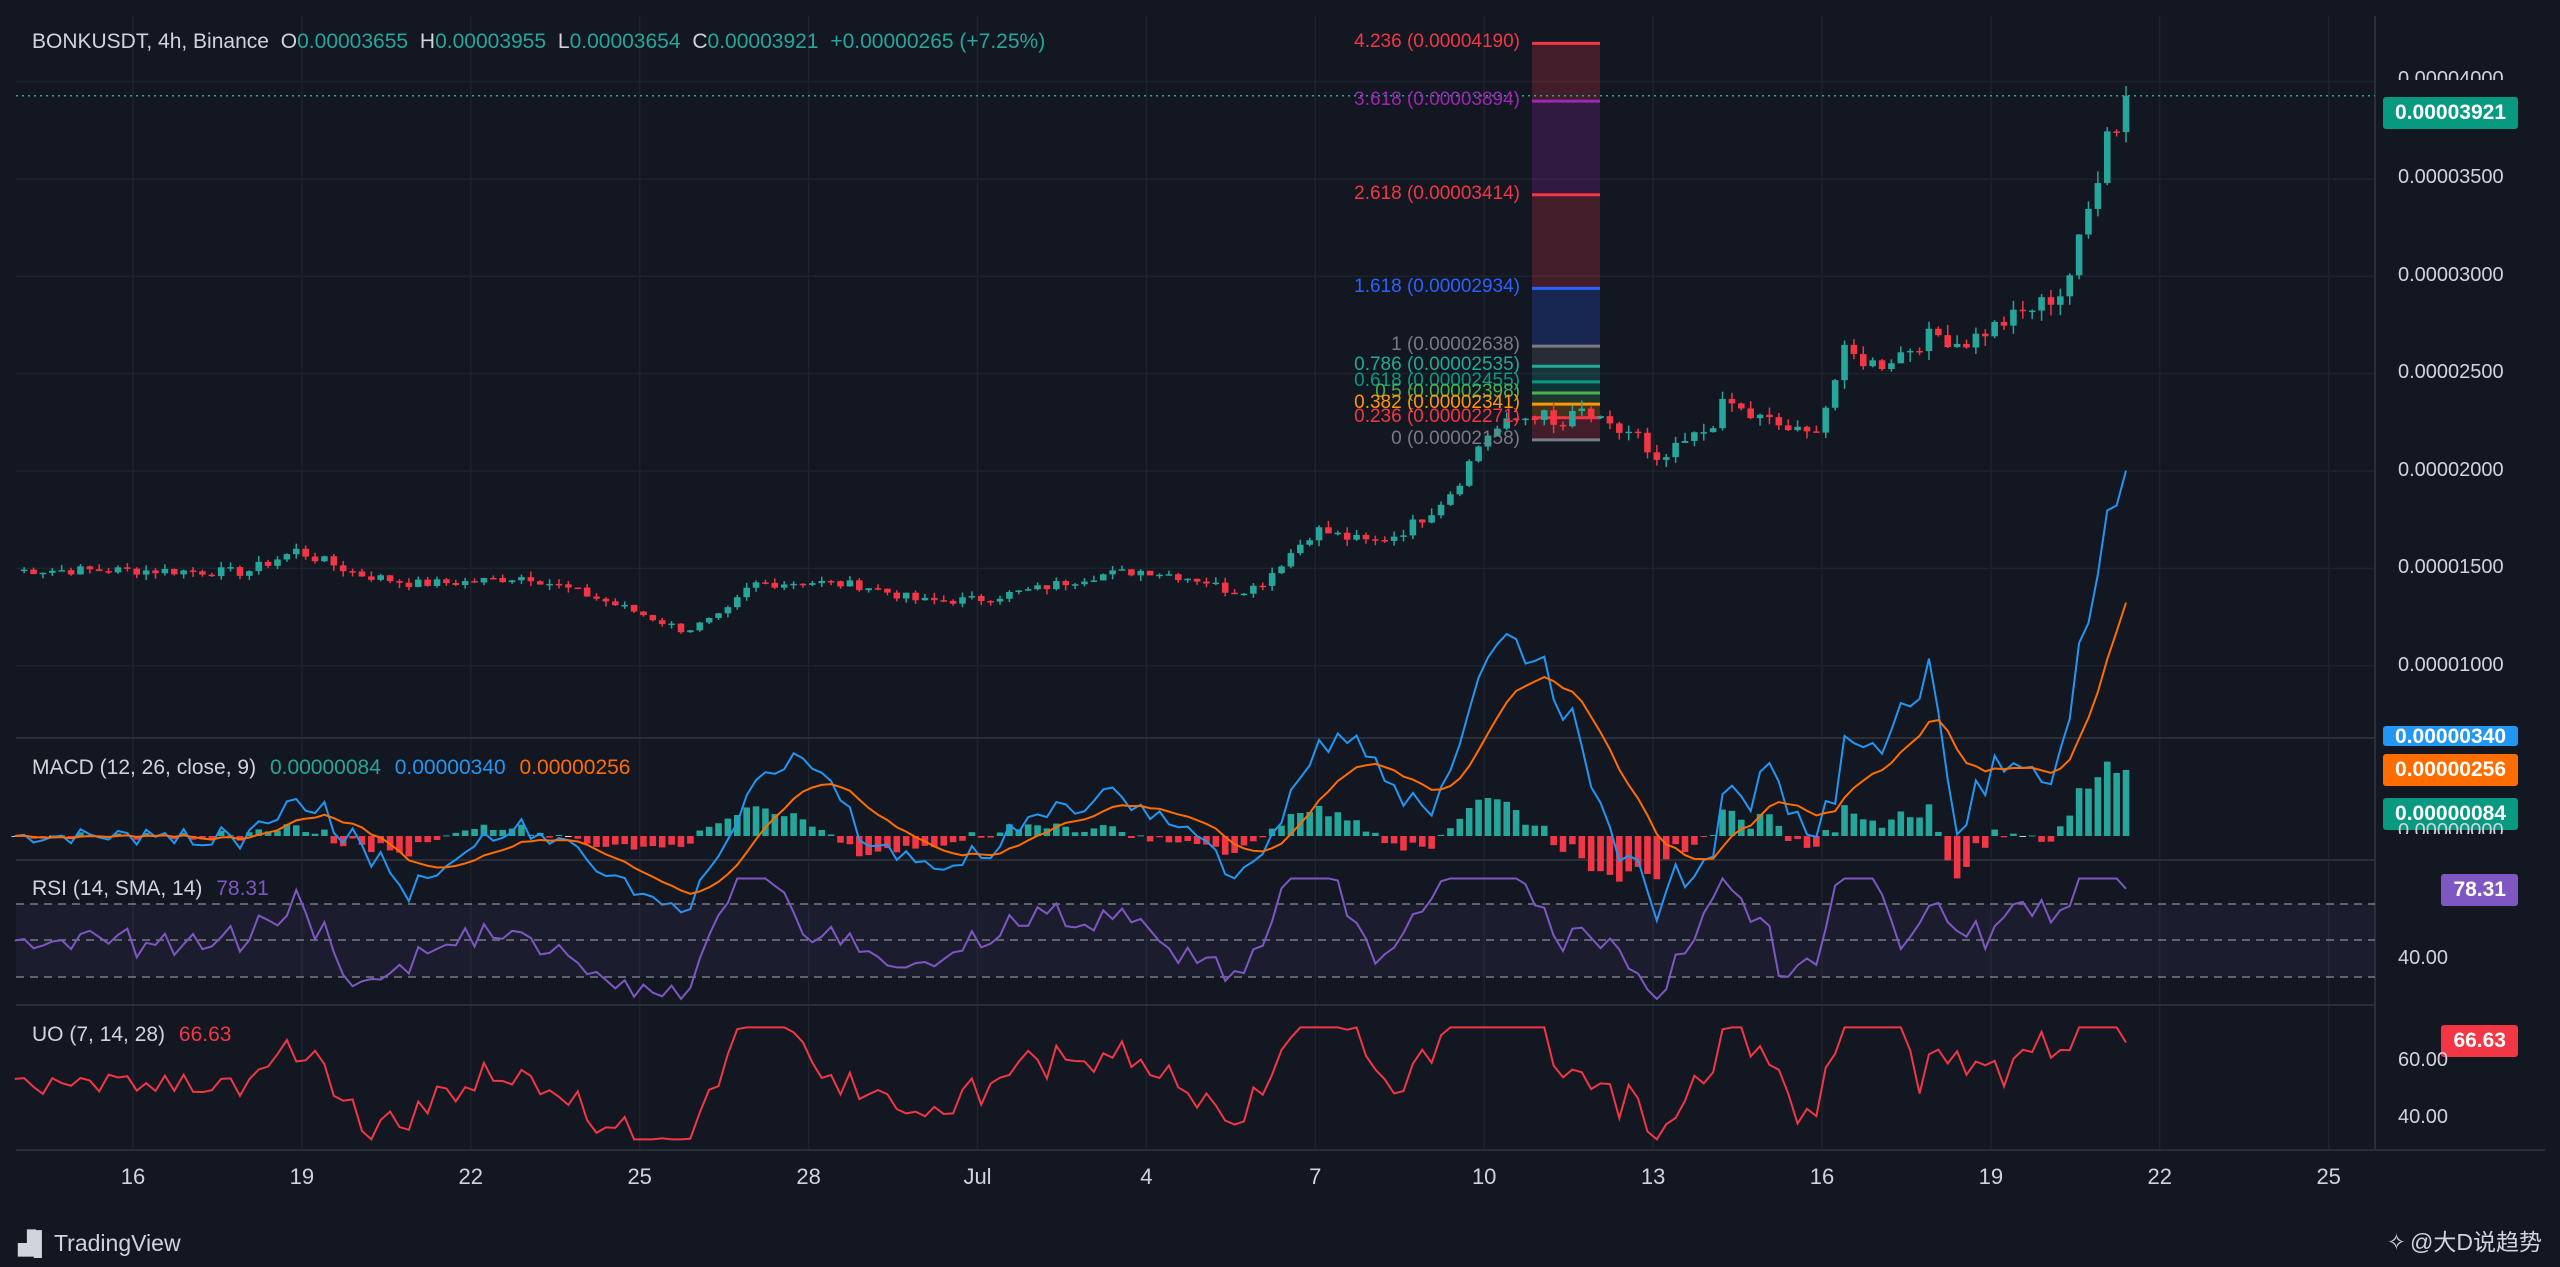 The height and width of the screenshot is (1267, 2560). Describe the element at coordinates (1070, 1084) in the screenshot. I see `uo-line` at that location.